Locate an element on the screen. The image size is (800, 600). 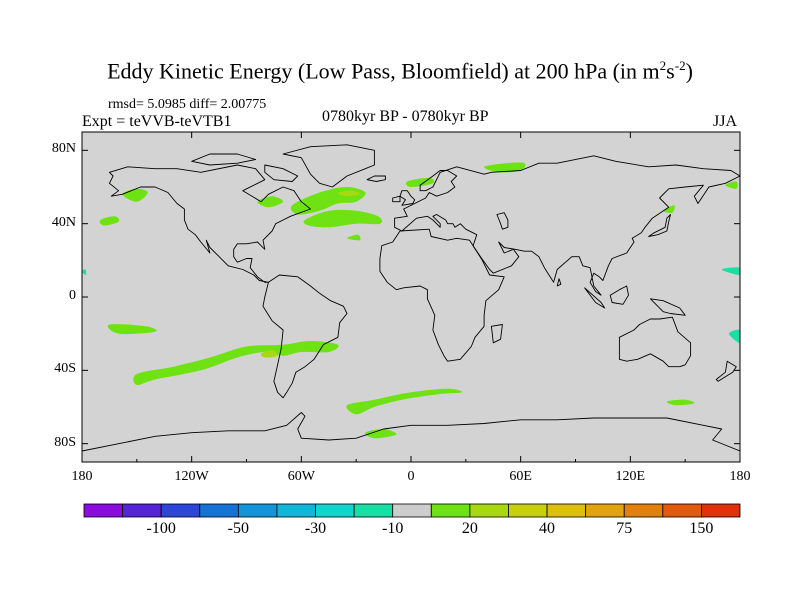
x-tick-label: 60W is located at coordinates (301, 476).